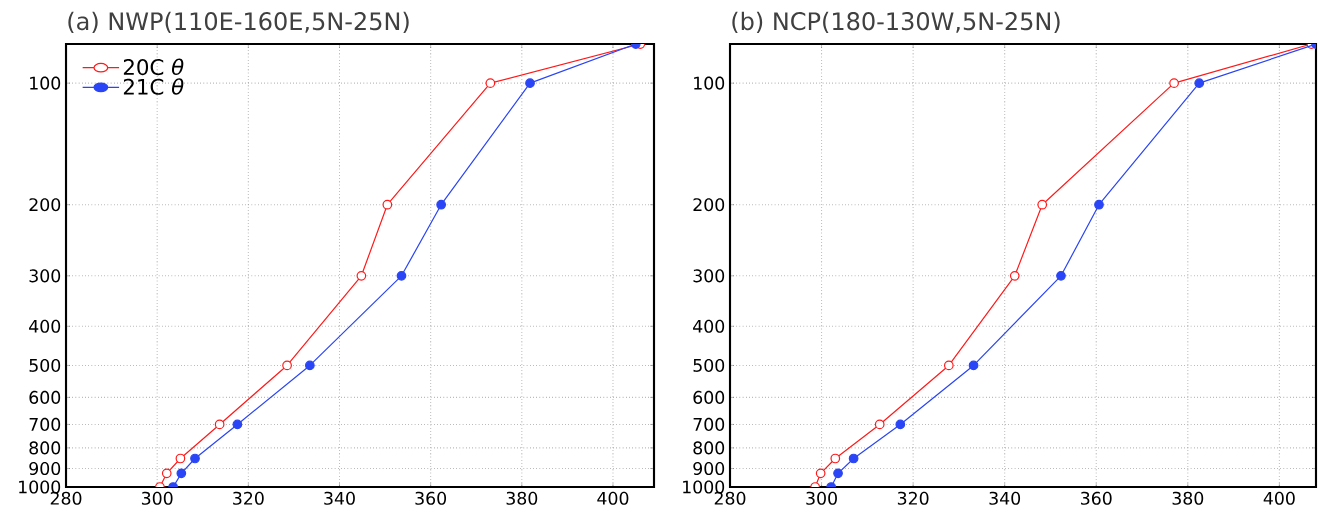 This screenshot has height=521, width=1318. Describe the element at coordinates (238, 22) in the screenshot. I see `chart-title: (a) NWP(110E-160E,5N-25N)` at that location.